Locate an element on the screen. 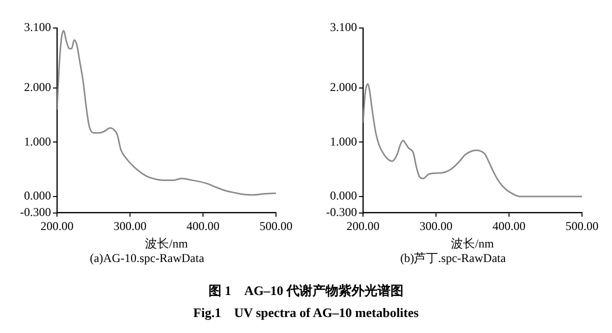 This screenshot has height=333, width=612. text: (a)AG-10.spc-RawData is located at coordinates (147, 257).